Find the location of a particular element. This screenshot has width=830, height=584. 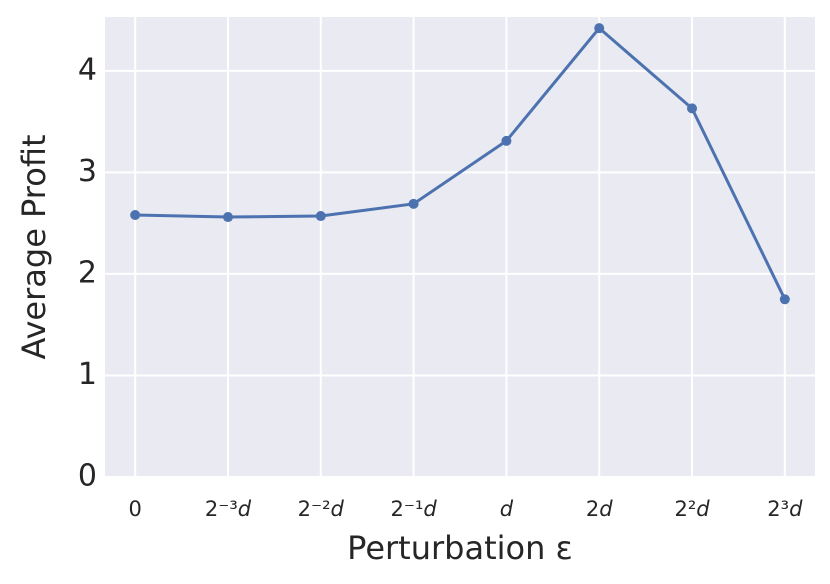

x-axis-label: Perturbation ε is located at coordinates (460, 548).